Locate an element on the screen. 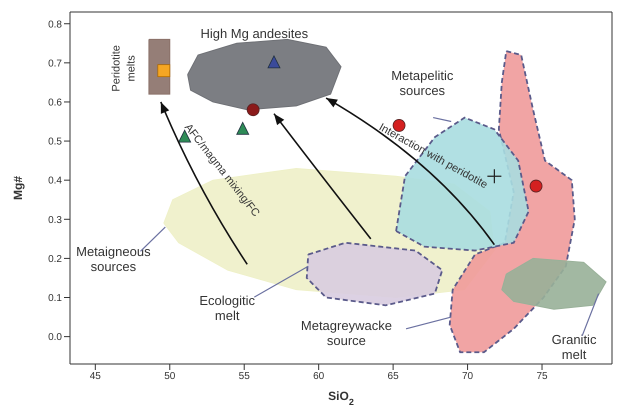 The width and height of the screenshot is (626, 412). y-tick-label: 0.2 is located at coordinates (55, 259).